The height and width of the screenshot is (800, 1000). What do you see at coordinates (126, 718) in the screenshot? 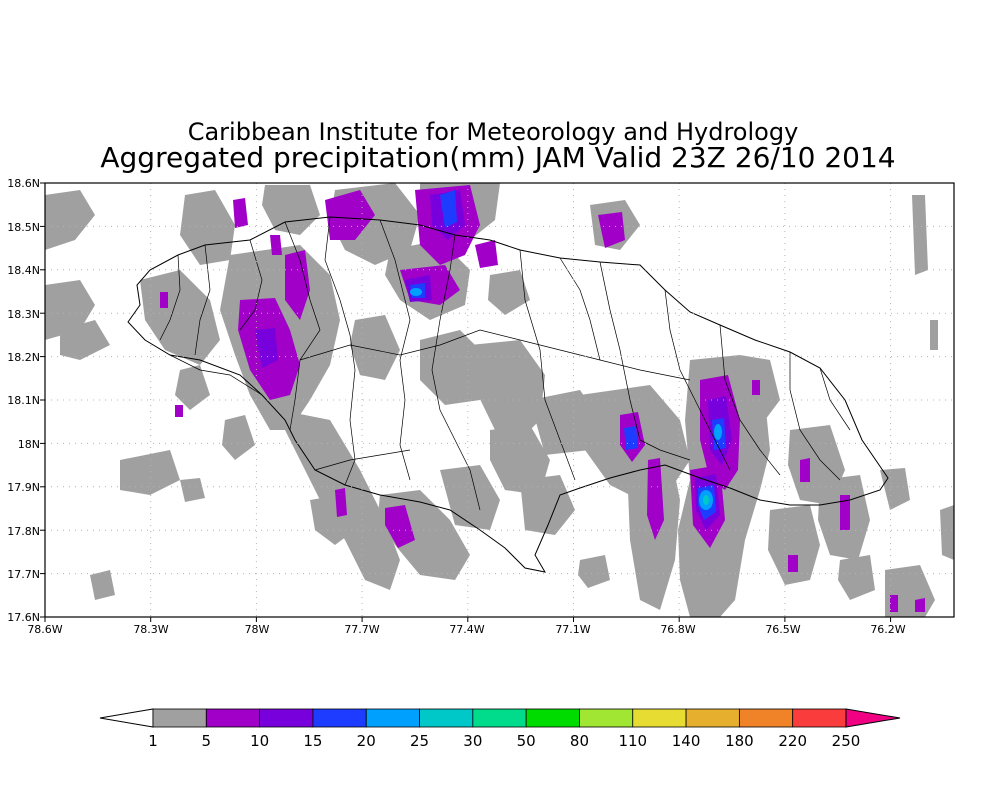
I see `colorbar-low-arrow` at bounding box center [126, 718].